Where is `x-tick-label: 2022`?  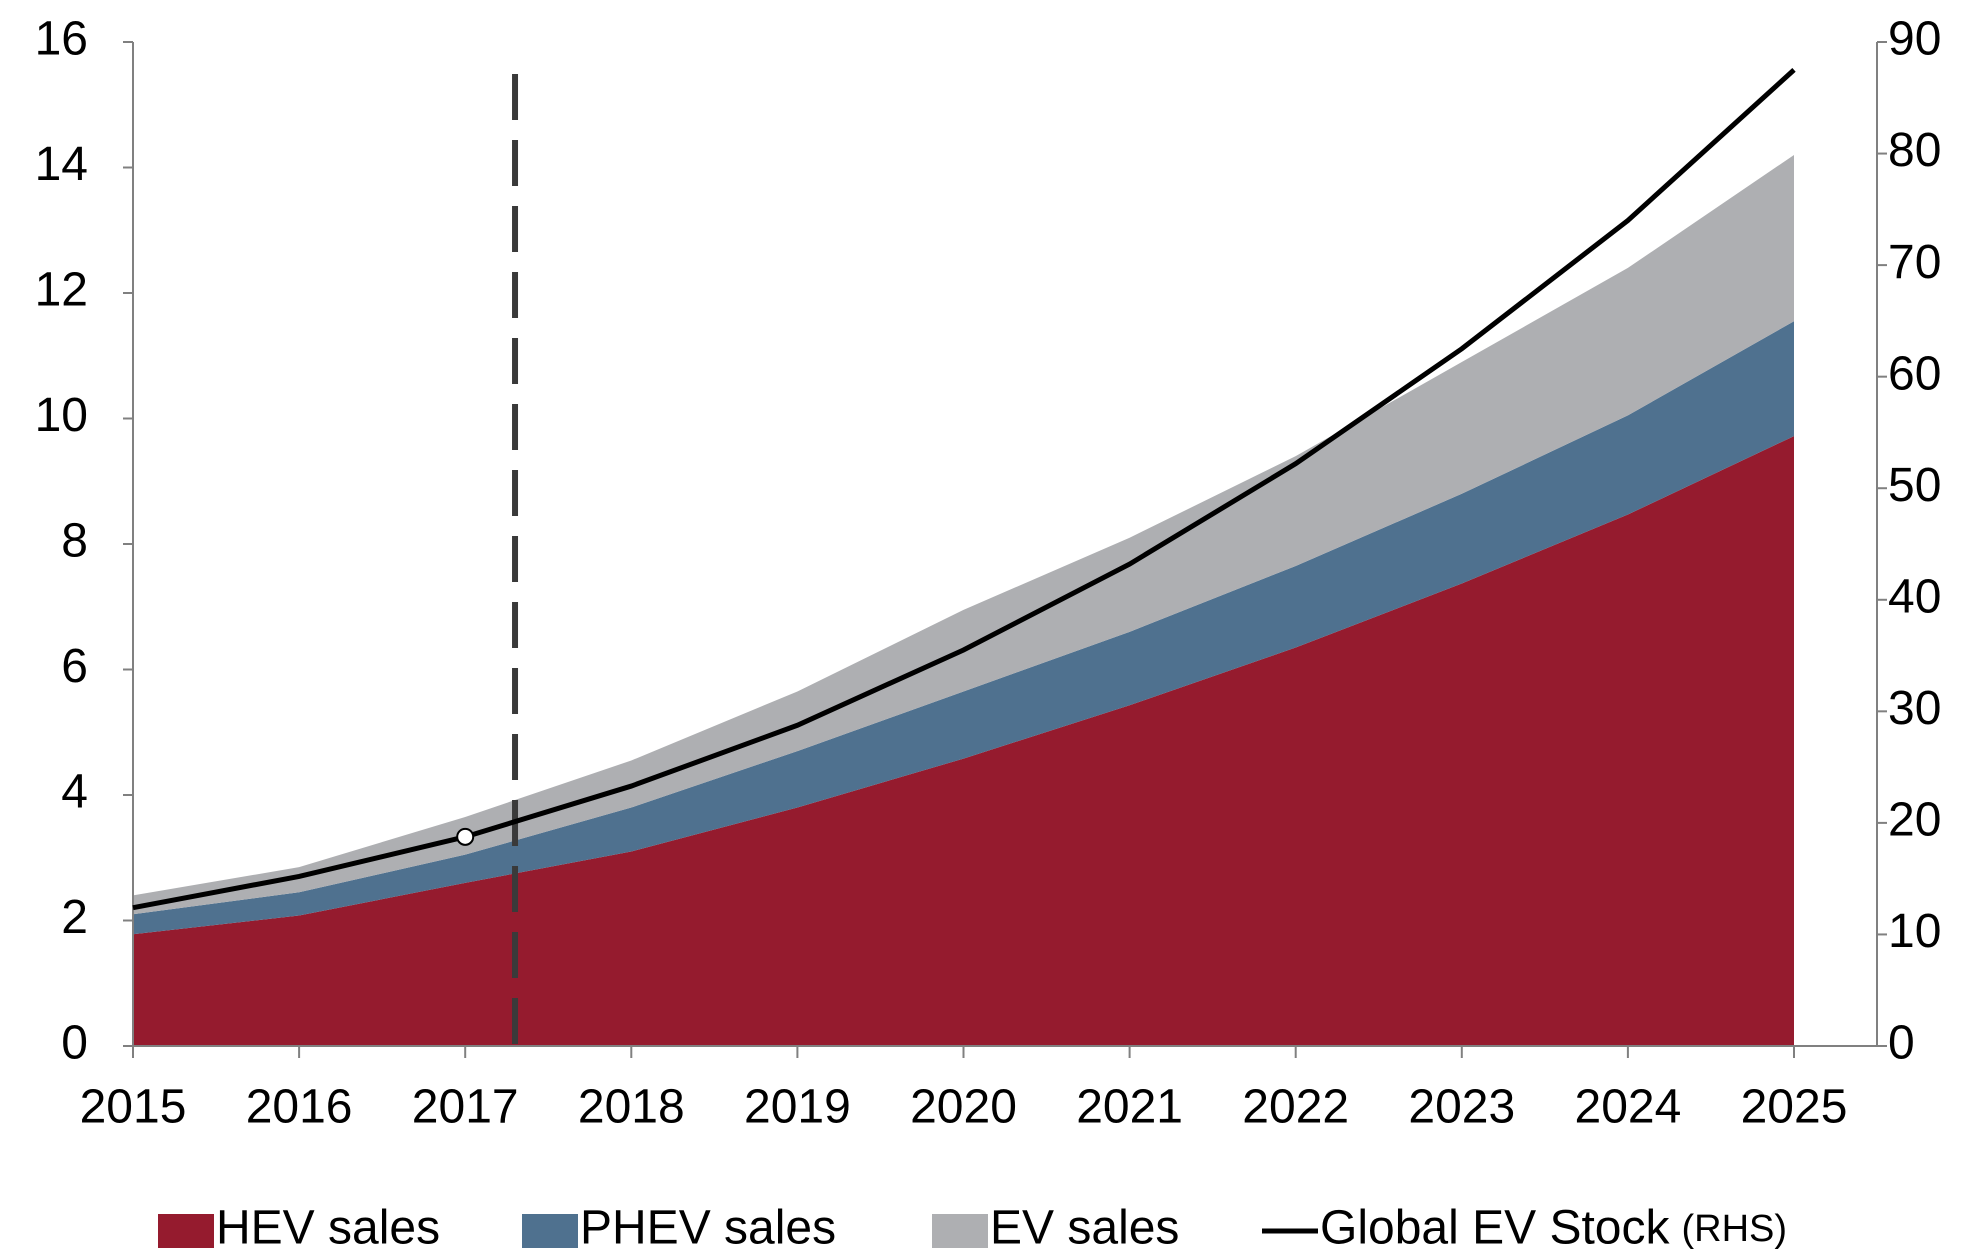 x-tick-label: 2022 is located at coordinates (1295, 1107).